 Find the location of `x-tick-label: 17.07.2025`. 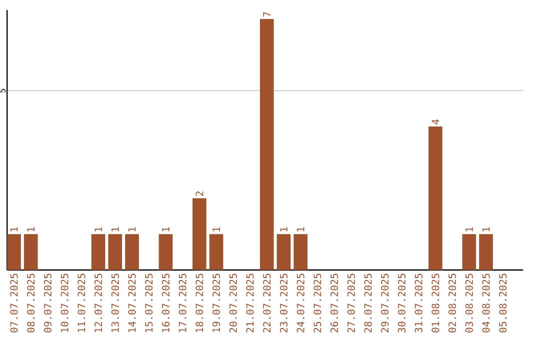

x-tick-label: 17.07.2025 is located at coordinates (182, 303).